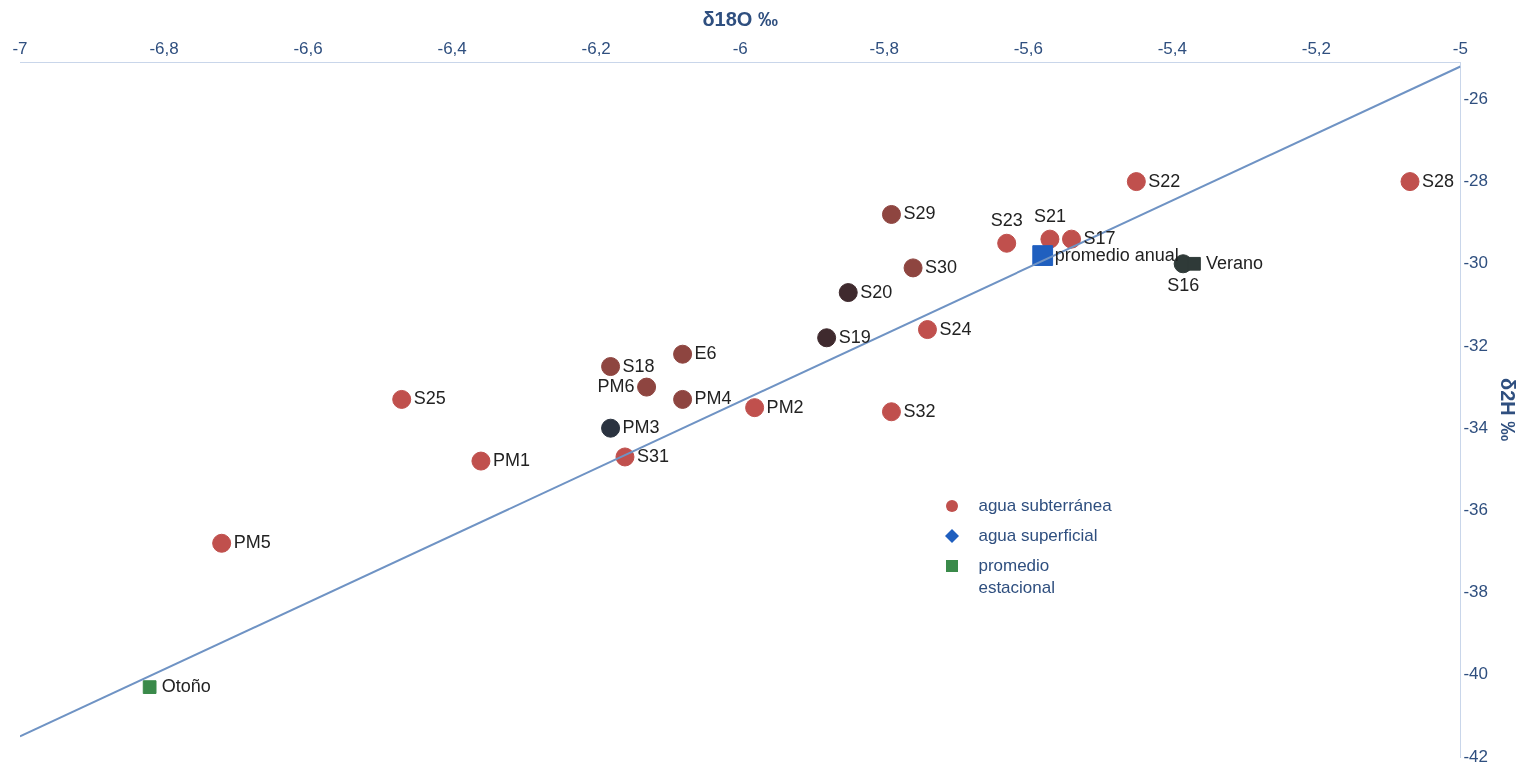  What do you see at coordinates (1172, 48) in the screenshot?
I see `x-tick-label: -5,4` at bounding box center [1172, 48].